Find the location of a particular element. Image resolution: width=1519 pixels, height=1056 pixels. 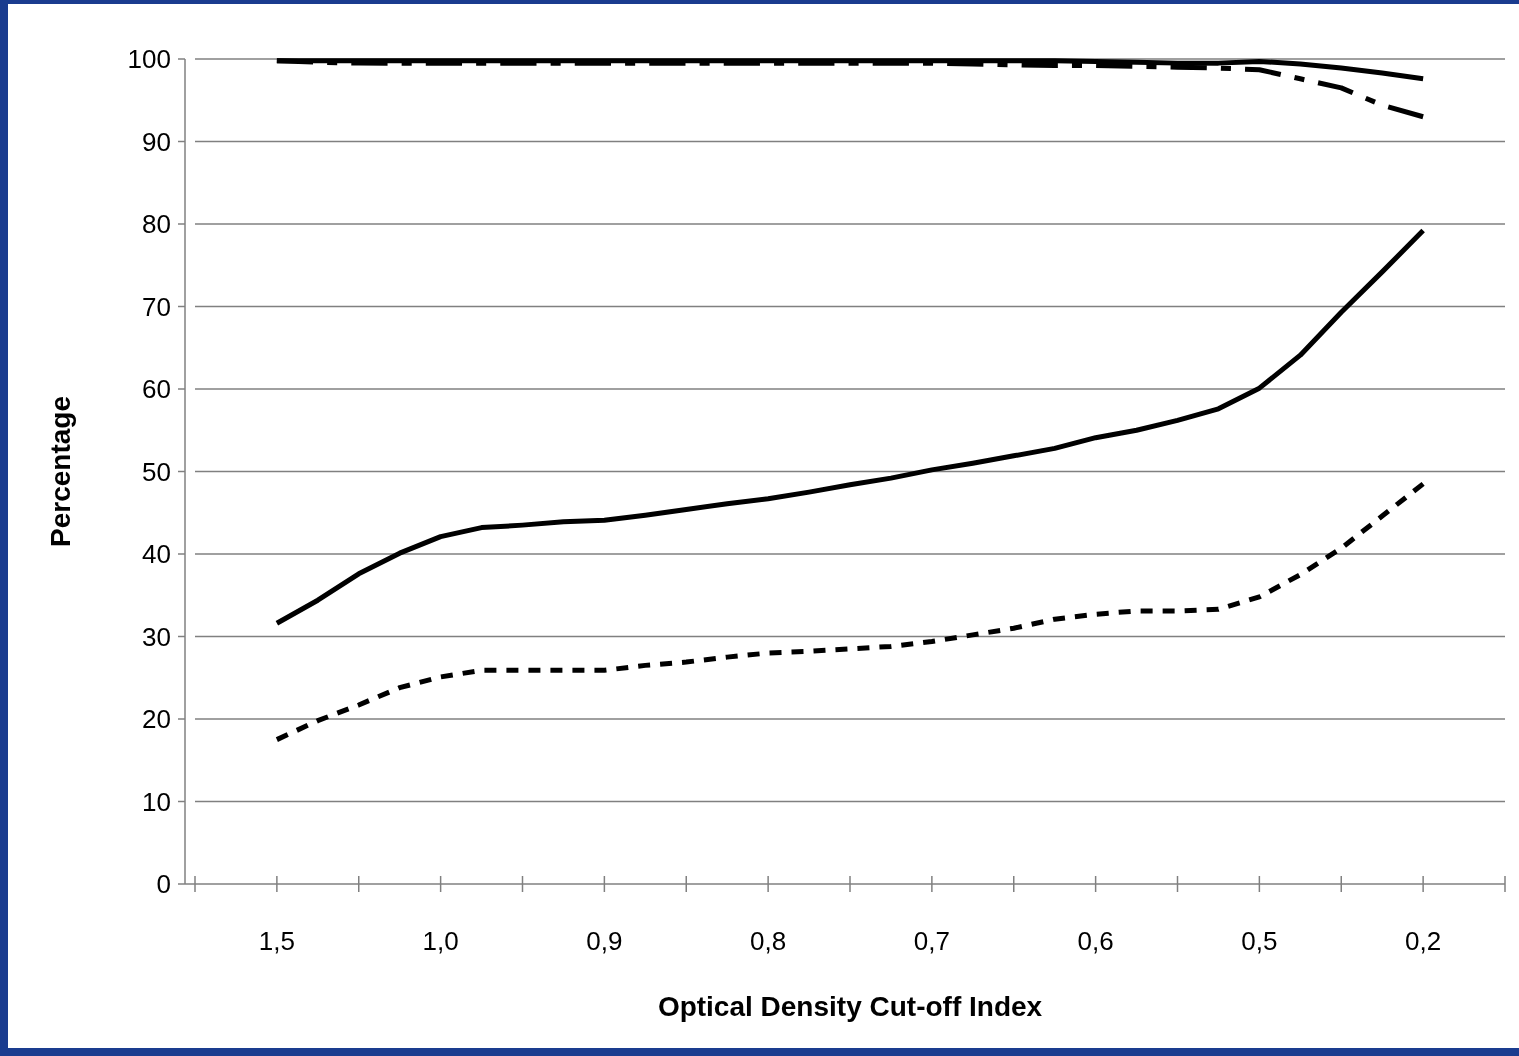

x-tick-label: 0,8 is located at coordinates (768, 941).